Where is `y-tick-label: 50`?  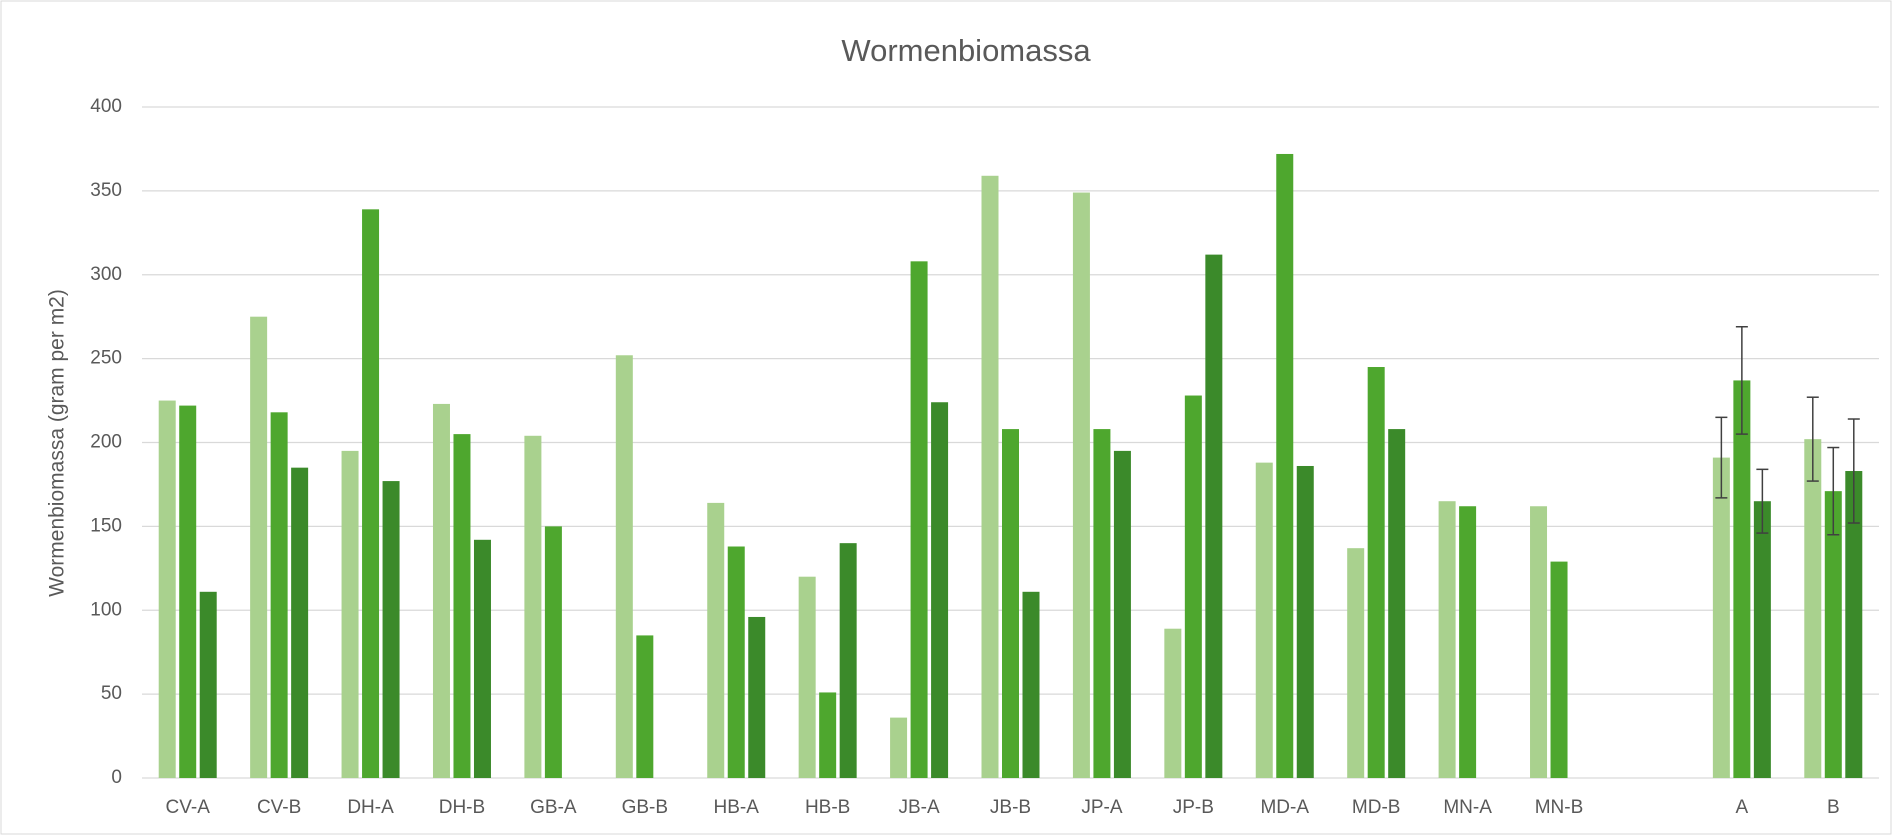
y-tick-label: 50 is located at coordinates (111, 693).